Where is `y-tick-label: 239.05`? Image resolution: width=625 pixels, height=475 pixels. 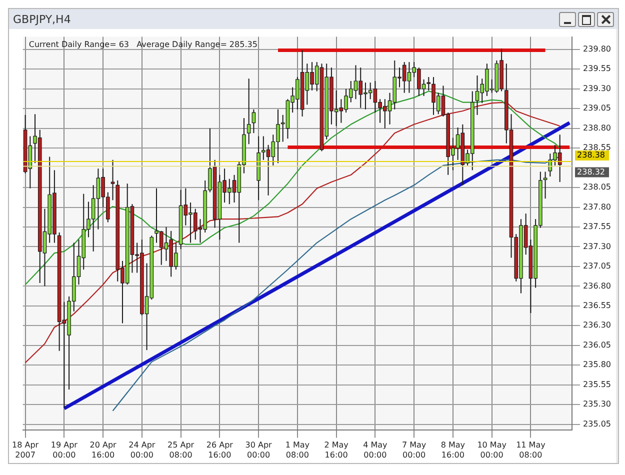
y-tick-label: 239.05 is located at coordinates (597, 108).